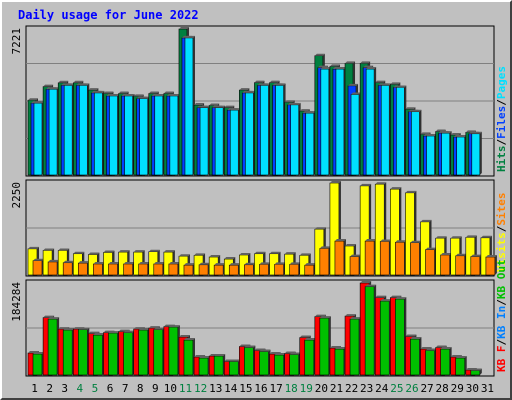 This screenshot has height=400, width=512. I want to click on bar-kbout-day-2-top, so click(54, 318).